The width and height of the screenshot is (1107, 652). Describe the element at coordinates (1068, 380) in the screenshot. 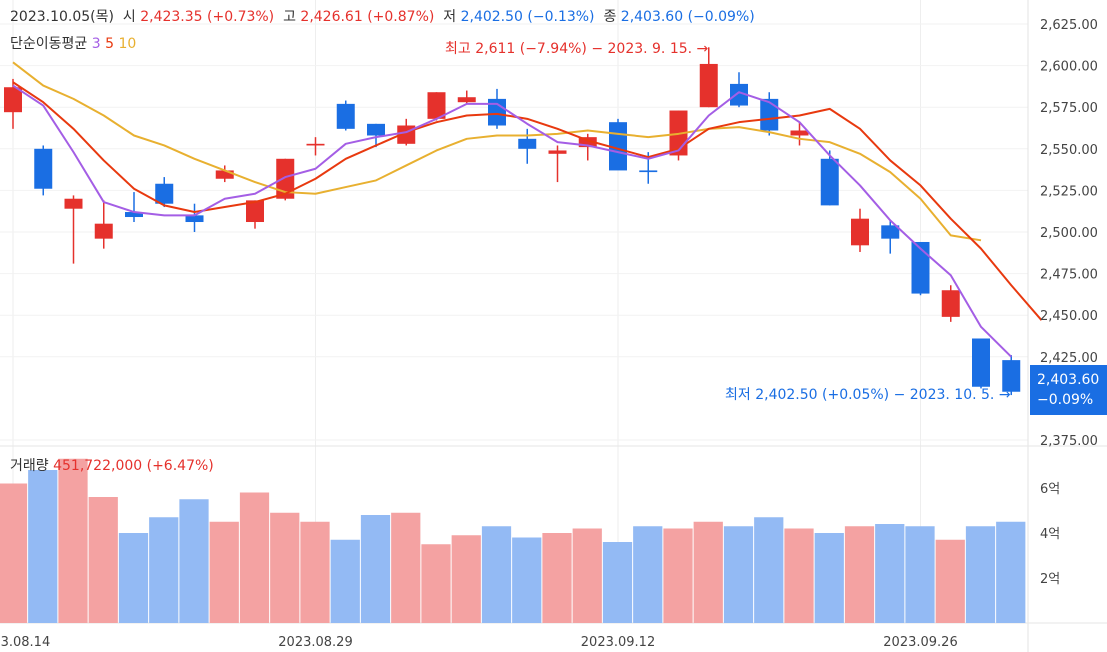

I see `last-price: 2,403.60` at that location.